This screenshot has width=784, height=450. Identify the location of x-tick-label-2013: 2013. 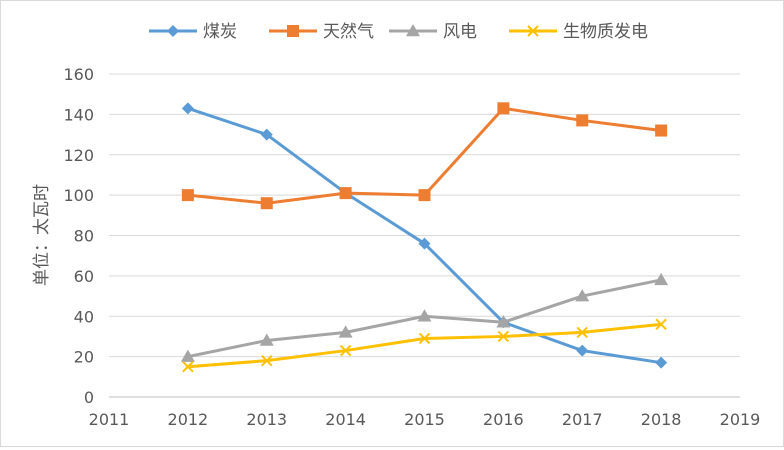
(266, 419).